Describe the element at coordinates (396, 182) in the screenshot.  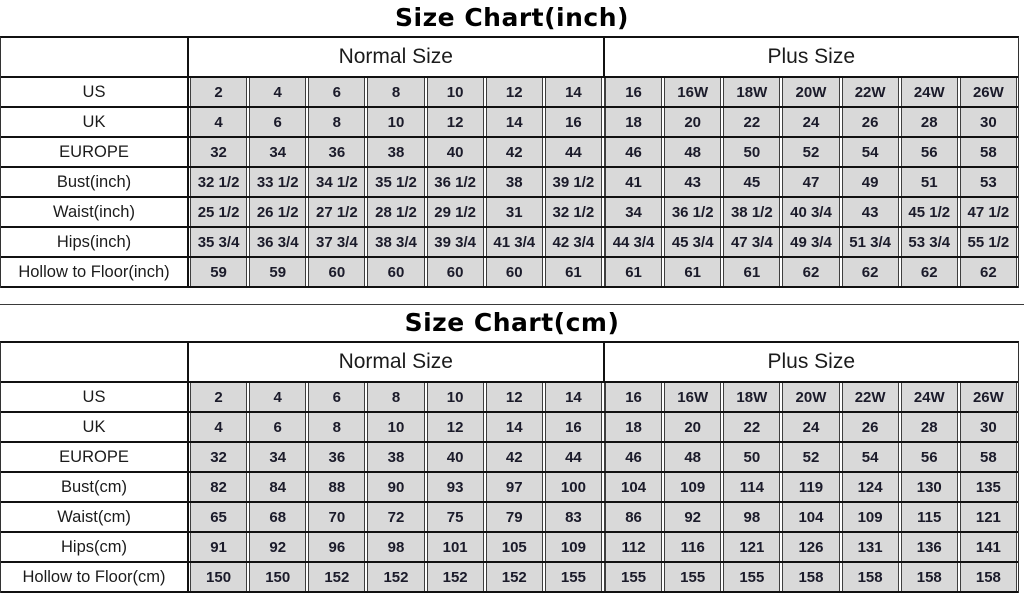
I see `size-cell: 35 1/2` at that location.